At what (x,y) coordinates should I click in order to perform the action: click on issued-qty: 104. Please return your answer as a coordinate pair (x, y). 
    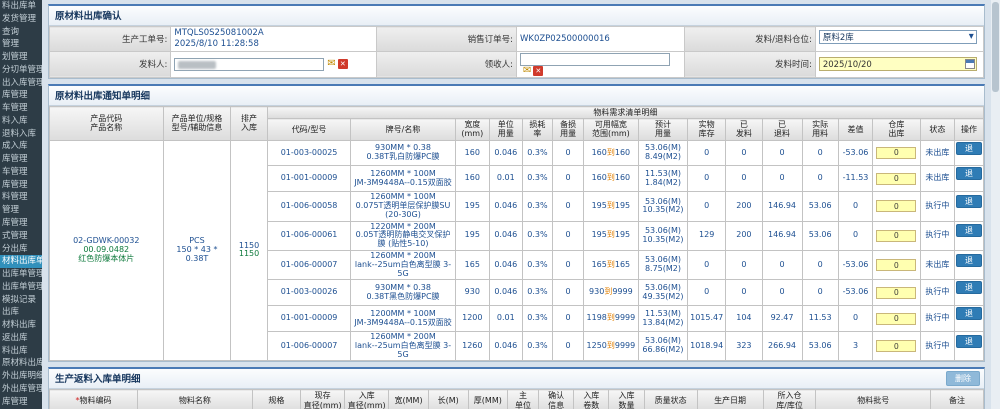
    Looking at the image, I should click on (744, 318).